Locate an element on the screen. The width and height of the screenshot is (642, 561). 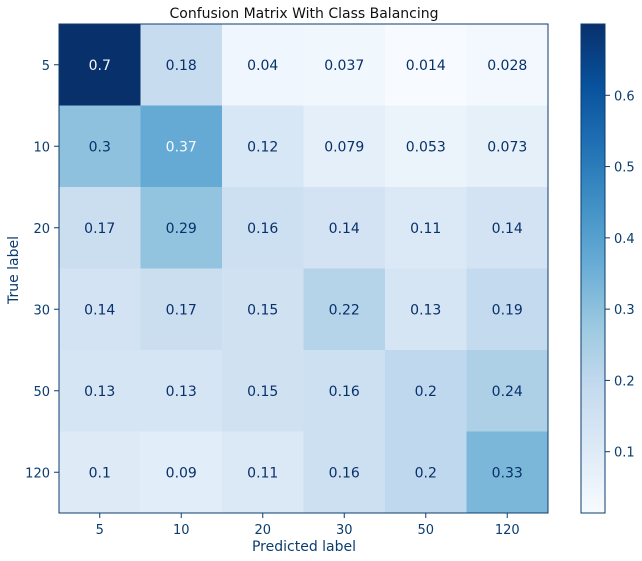
cell-value-label: 0.33 is located at coordinates (507, 473).